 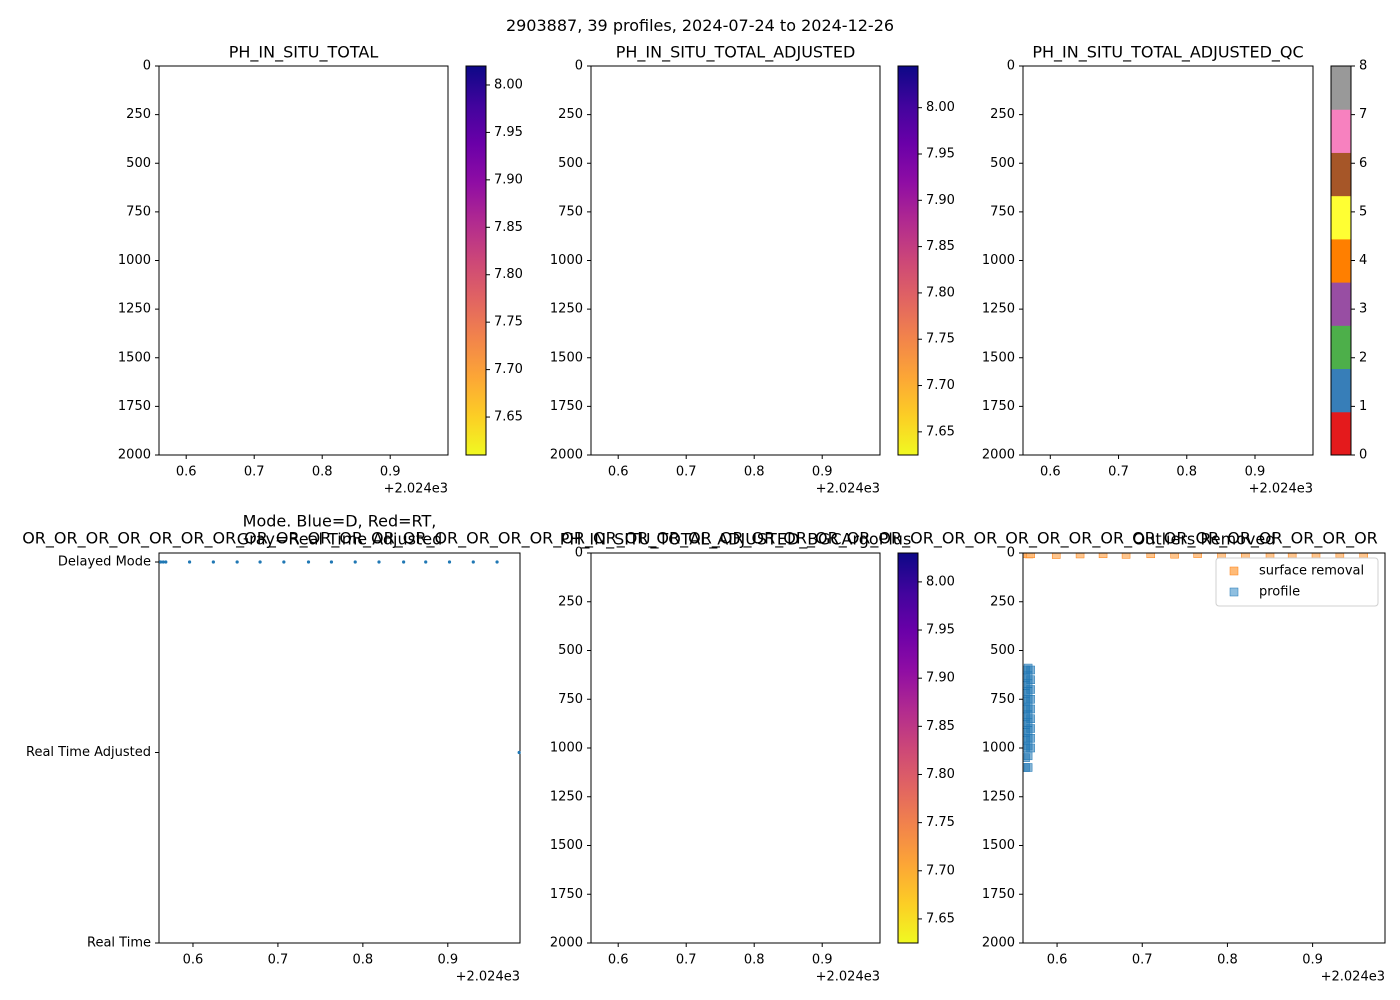 I want to click on p2-ytick-label: 250, so click(x=570, y=114).